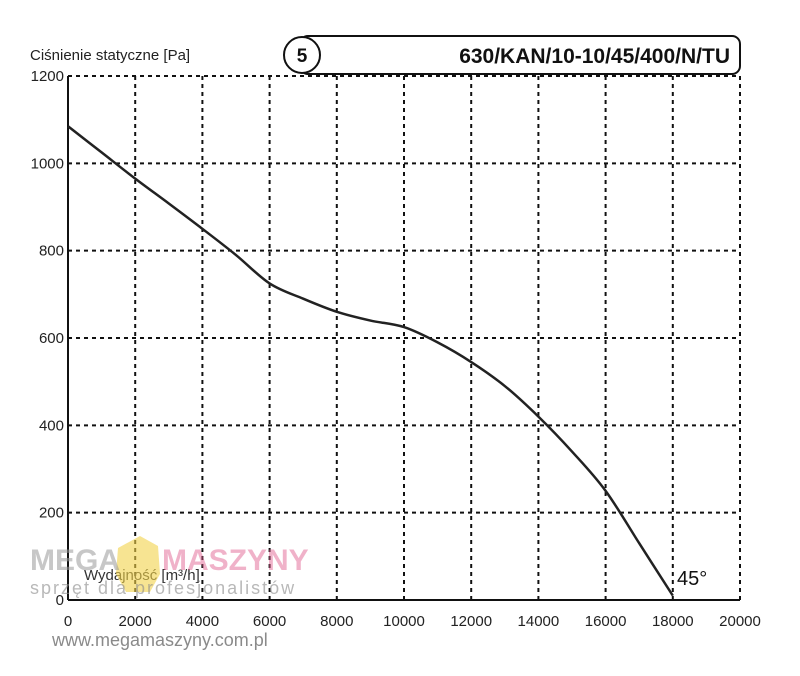  What do you see at coordinates (51, 425) in the screenshot?
I see `y-tick-label: 400` at bounding box center [51, 425].